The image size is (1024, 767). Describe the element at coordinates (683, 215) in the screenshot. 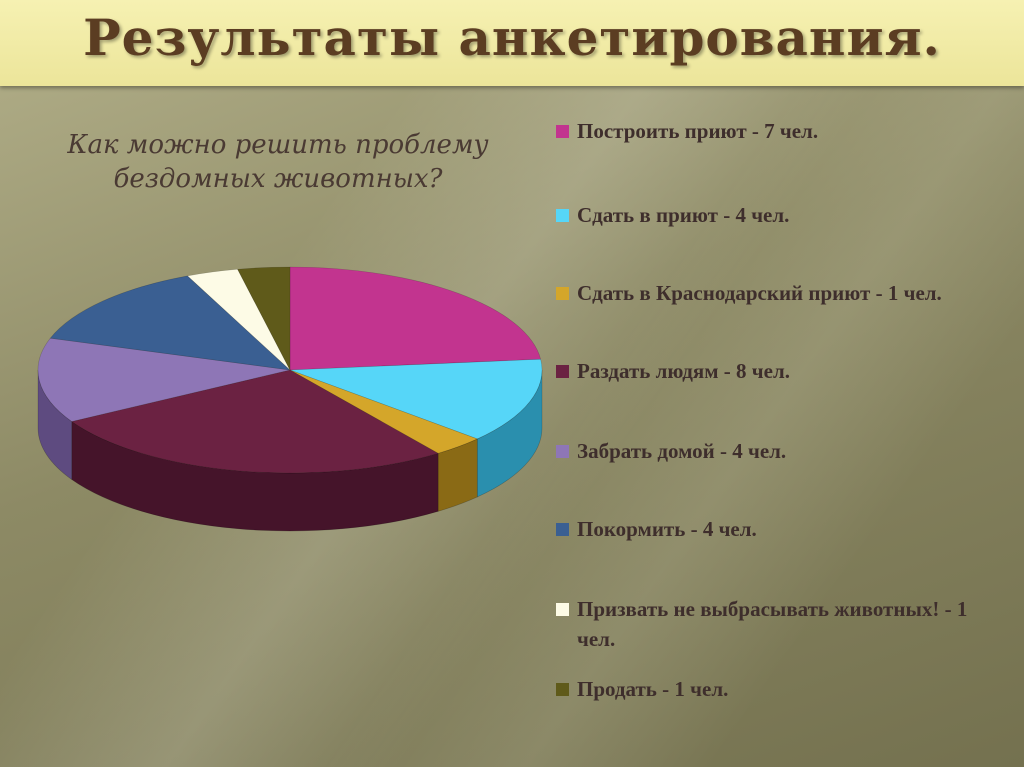

I see `legend-label: Сдать в приют - 4 чел.` at that location.